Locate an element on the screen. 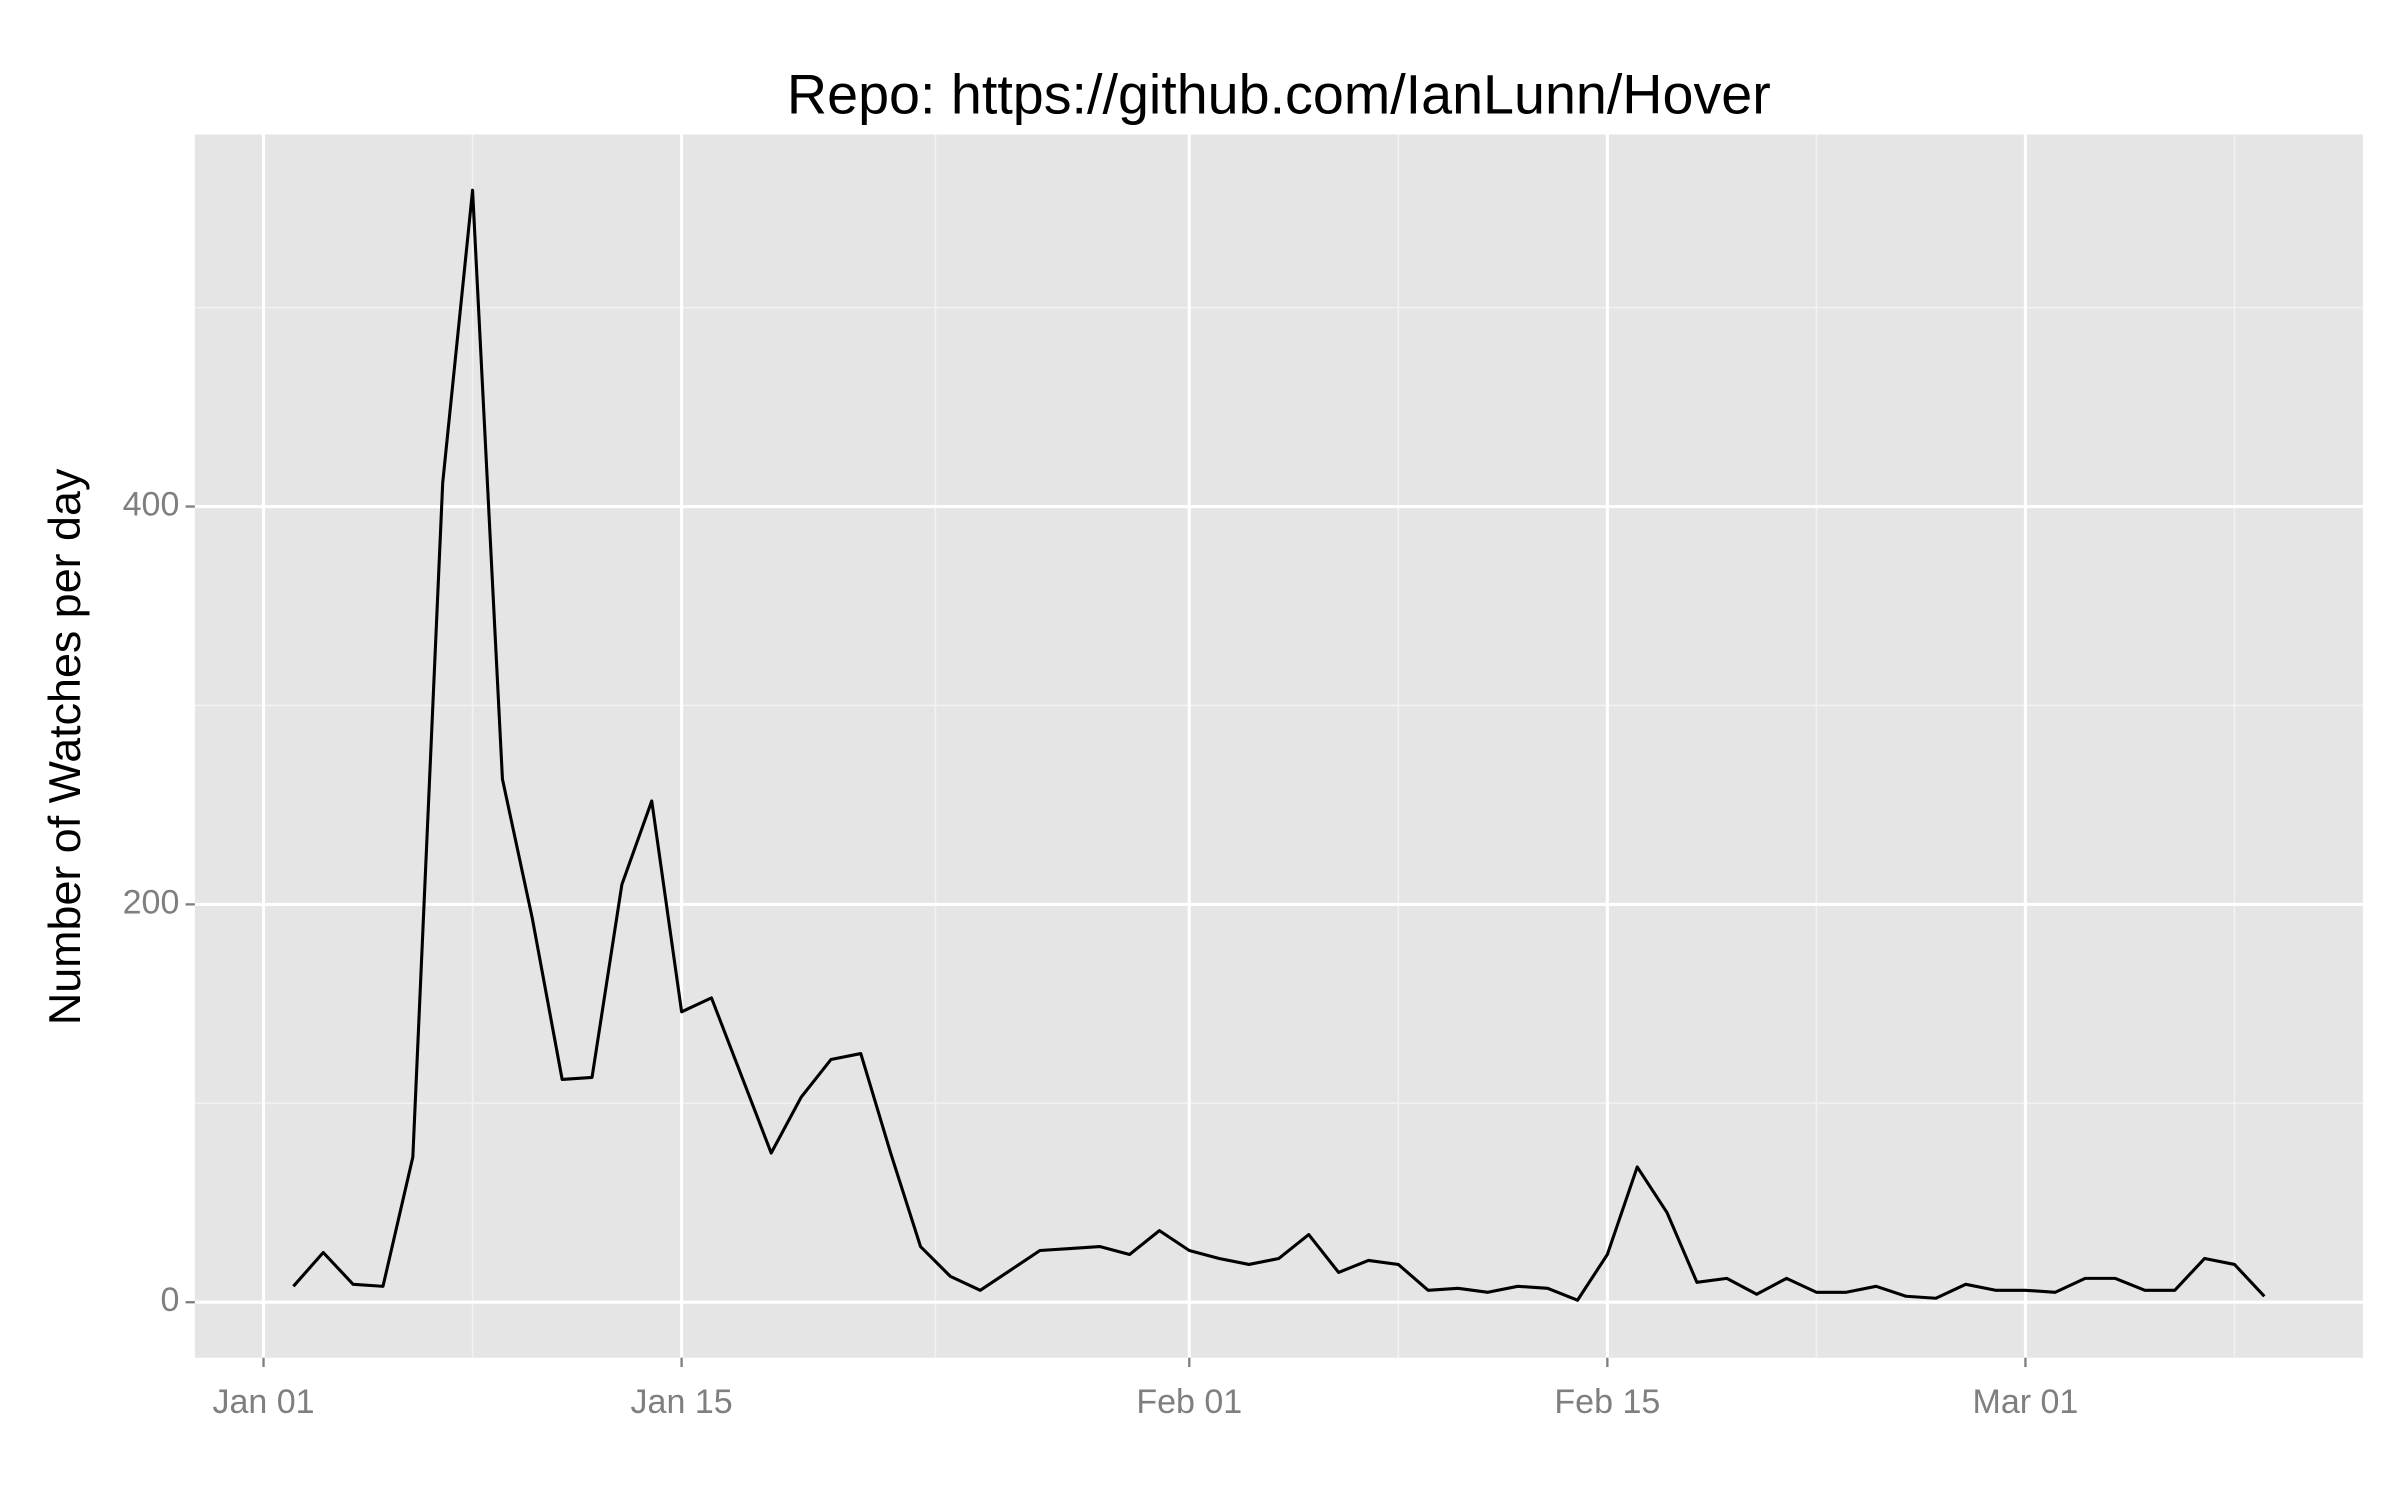 The height and width of the screenshot is (1500, 2400). y-tick-label: 0 is located at coordinates (169, 1300).